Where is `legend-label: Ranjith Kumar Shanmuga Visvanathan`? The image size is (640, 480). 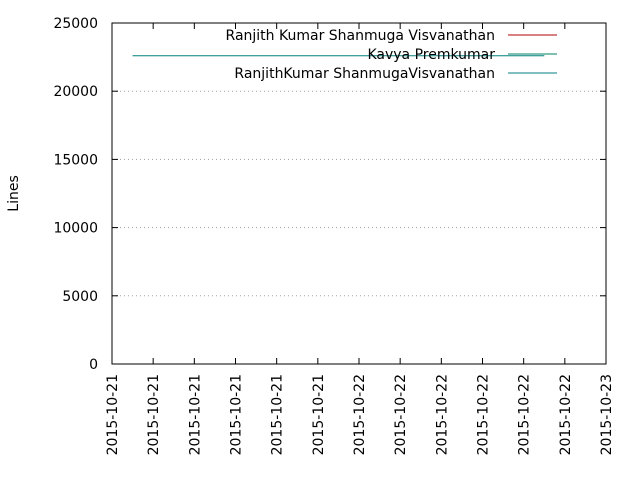 legend-label: Ranjith Kumar Shanmuga Visvanathan is located at coordinates (360, 36).